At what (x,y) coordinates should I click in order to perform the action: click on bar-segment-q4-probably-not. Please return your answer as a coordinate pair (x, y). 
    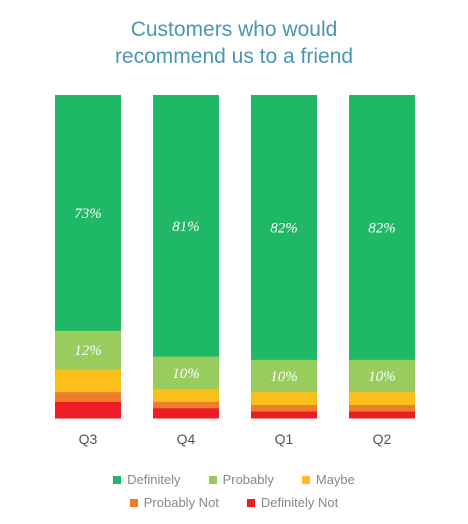
    Looking at the image, I should click on (186, 405).